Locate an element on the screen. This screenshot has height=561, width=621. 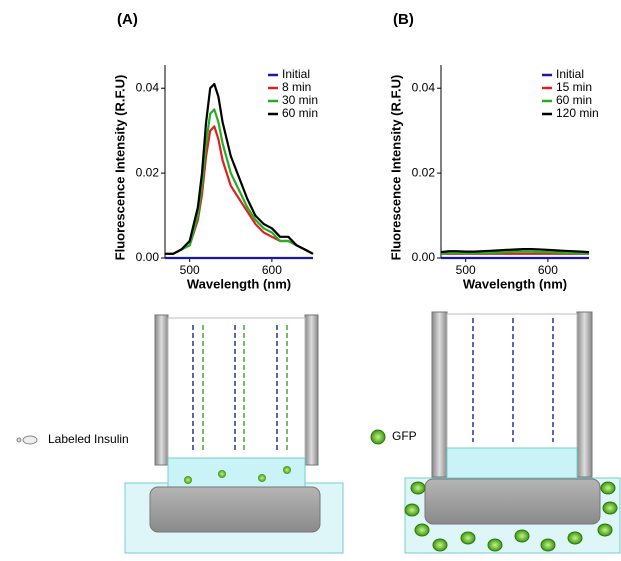
panel-label: (A) is located at coordinates (127, 19).